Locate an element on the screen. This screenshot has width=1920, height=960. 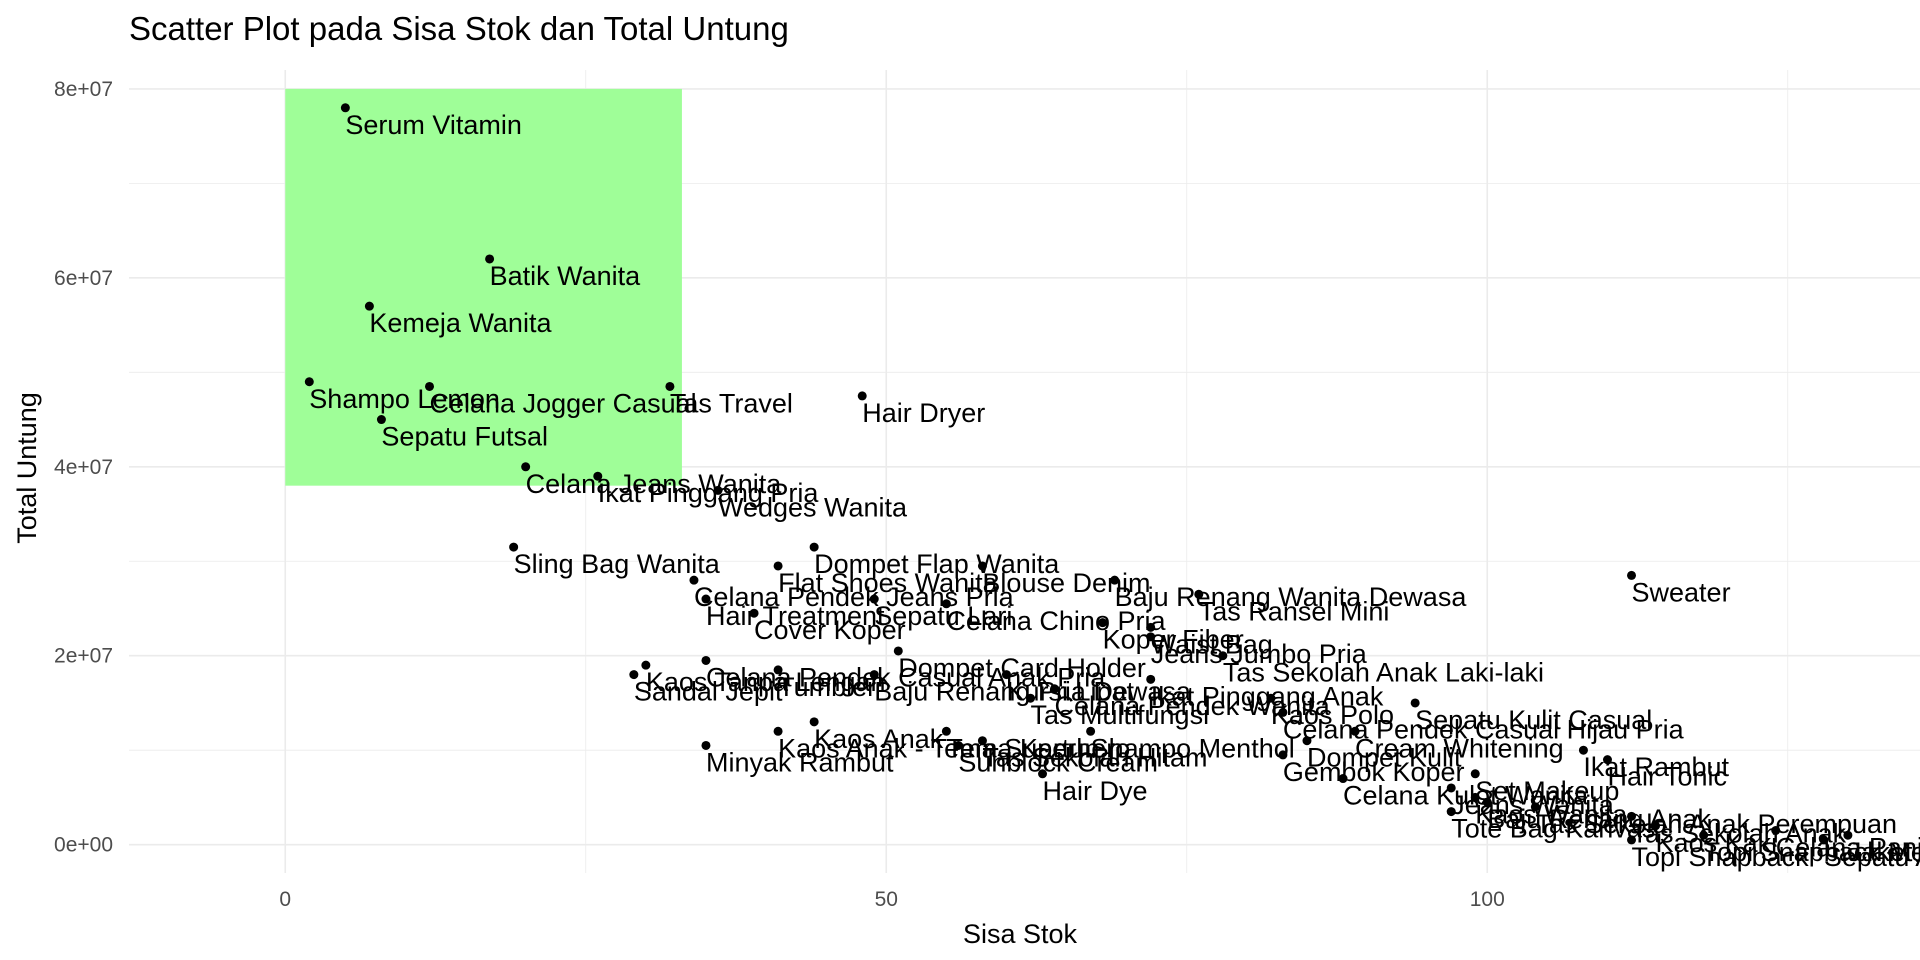
point-label: Gembok Koper is located at coordinates (1374, 772).